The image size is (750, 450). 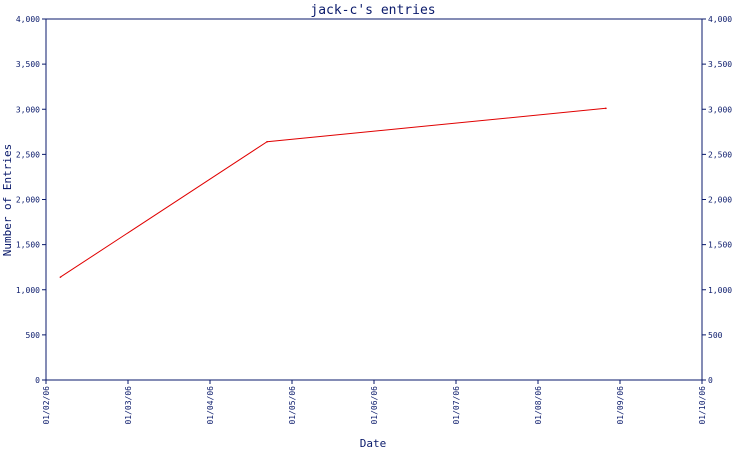 I want to click on y-tick-label-left: 1,500, so click(x=28, y=245).